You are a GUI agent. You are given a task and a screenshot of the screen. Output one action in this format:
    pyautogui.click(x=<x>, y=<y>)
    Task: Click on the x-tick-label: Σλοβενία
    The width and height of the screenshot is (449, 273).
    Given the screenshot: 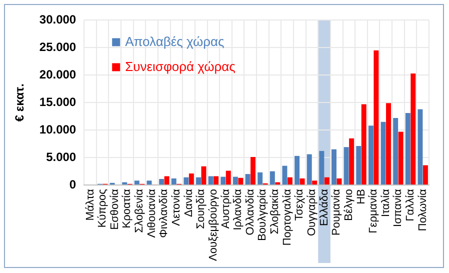 What is the action you would take?
    pyautogui.click(x=140, y=210)
    